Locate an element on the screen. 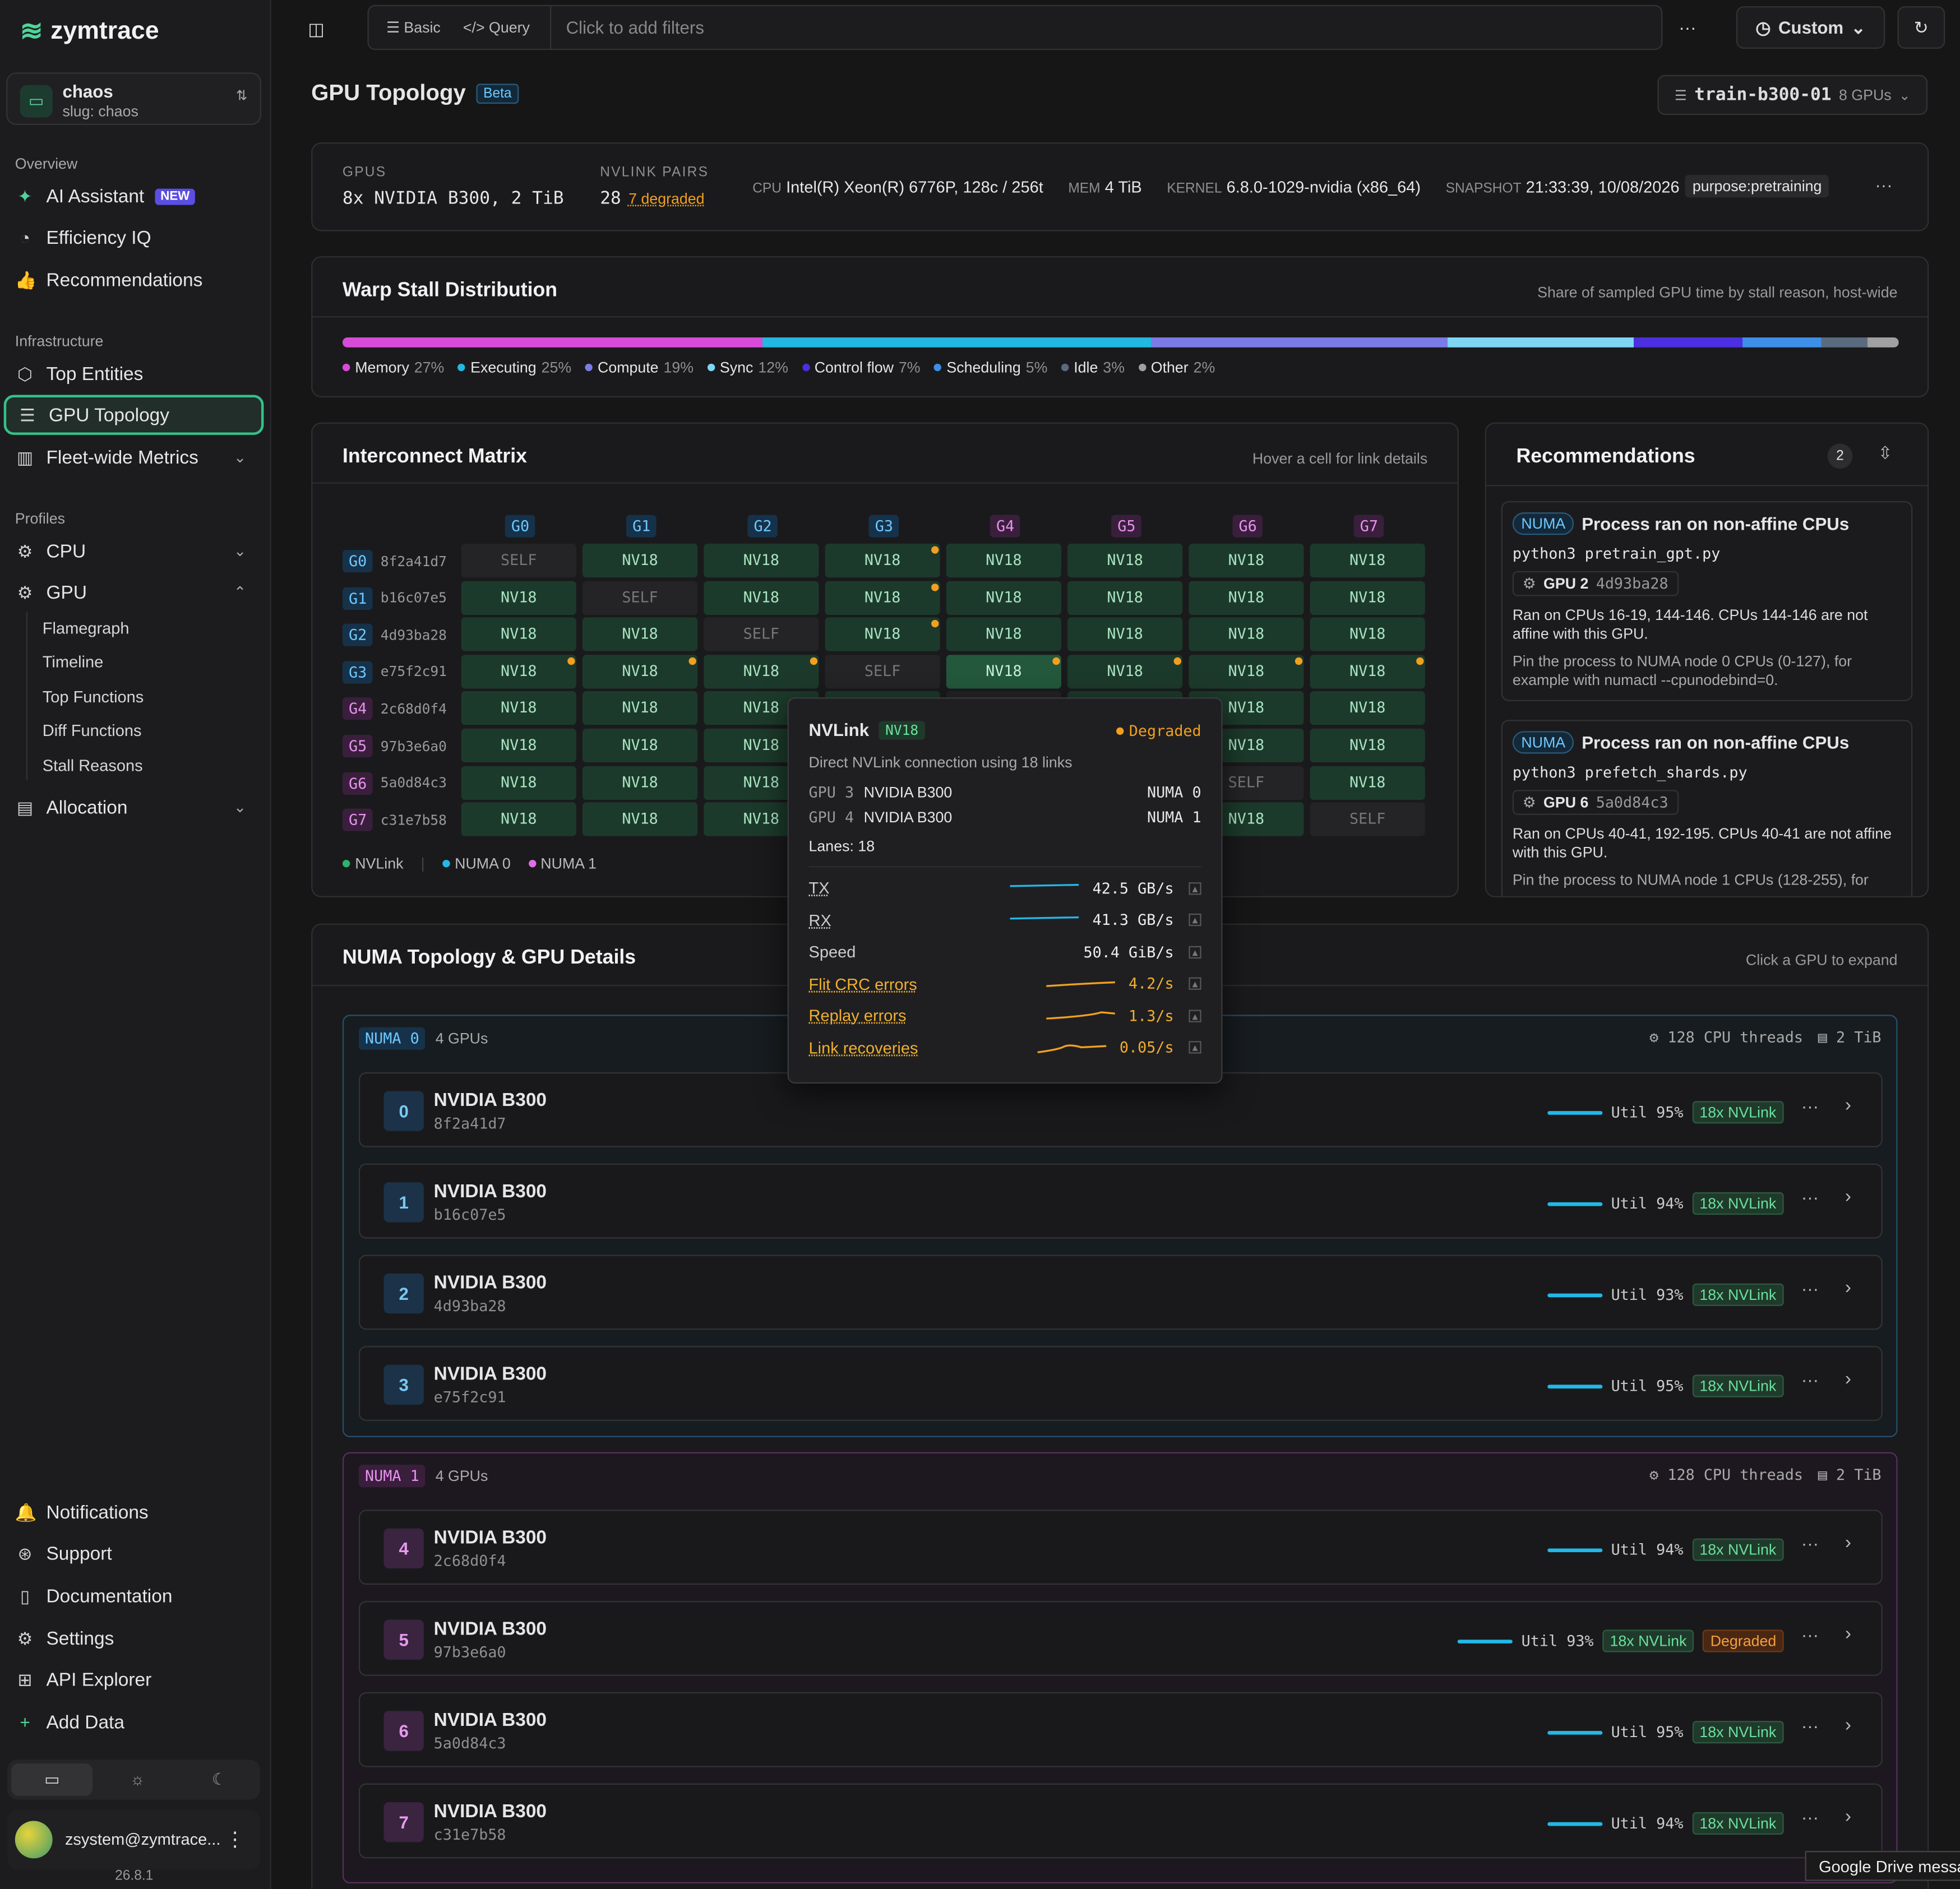 The image size is (1960, 1889). time-range-button: ◷ Custom ⌄ is located at coordinates (1810, 28).